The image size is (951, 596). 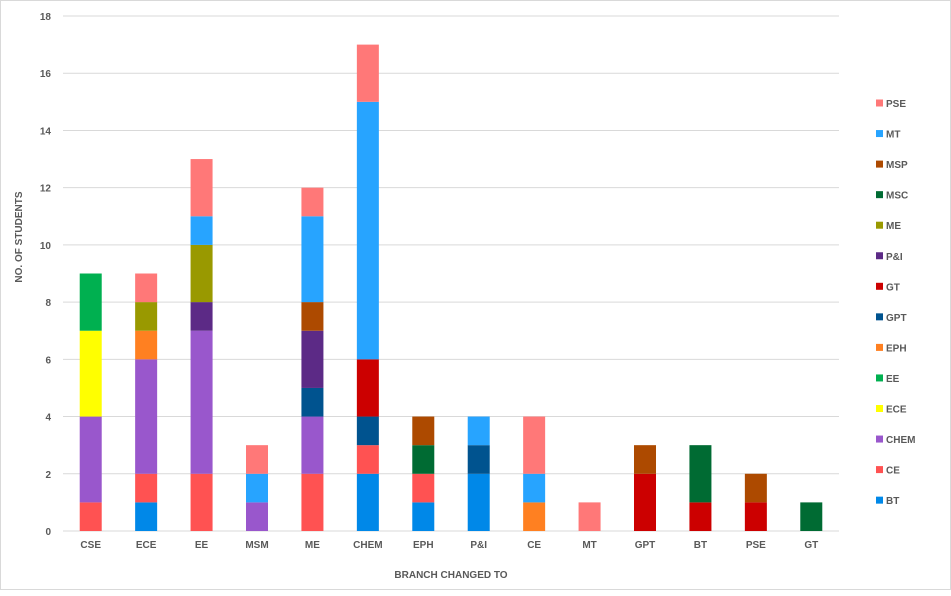 I want to click on legend-item: GPT, so click(x=891, y=318).